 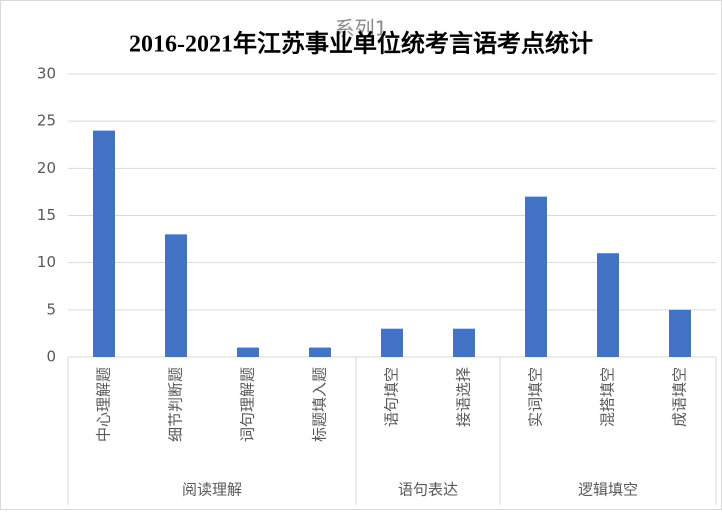 What do you see at coordinates (51, 357) in the screenshot?
I see `y-tick-label: 0` at bounding box center [51, 357].